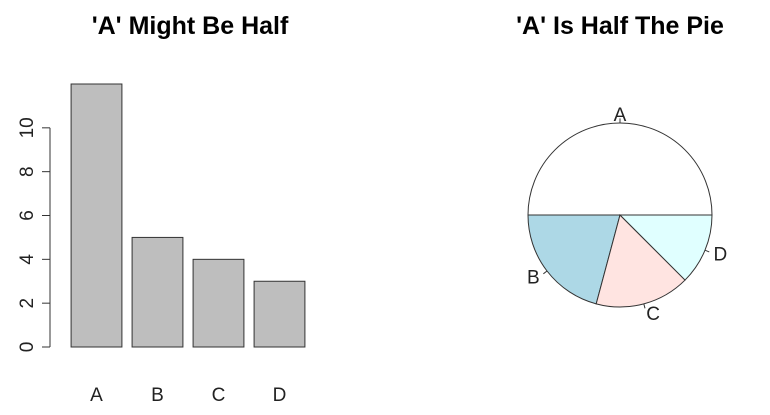 This screenshot has width=770, height=415. Describe the element at coordinates (218, 303) in the screenshot. I see `bar-C` at that location.